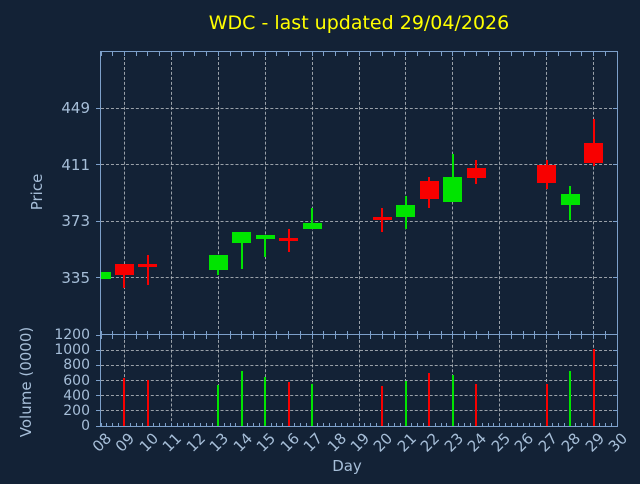 This screenshot has width=640, height=484. Describe the element at coordinates (500, 442) in the screenshot. I see `x-tick-label: 25` at that location.